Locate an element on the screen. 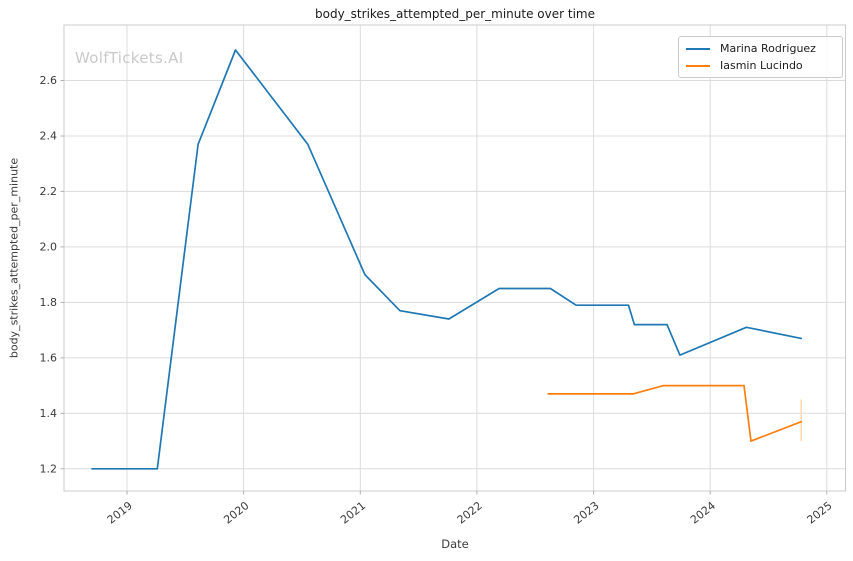  legend-item-marina-rodriguez: Marina Rodriguez is located at coordinates (761, 48).